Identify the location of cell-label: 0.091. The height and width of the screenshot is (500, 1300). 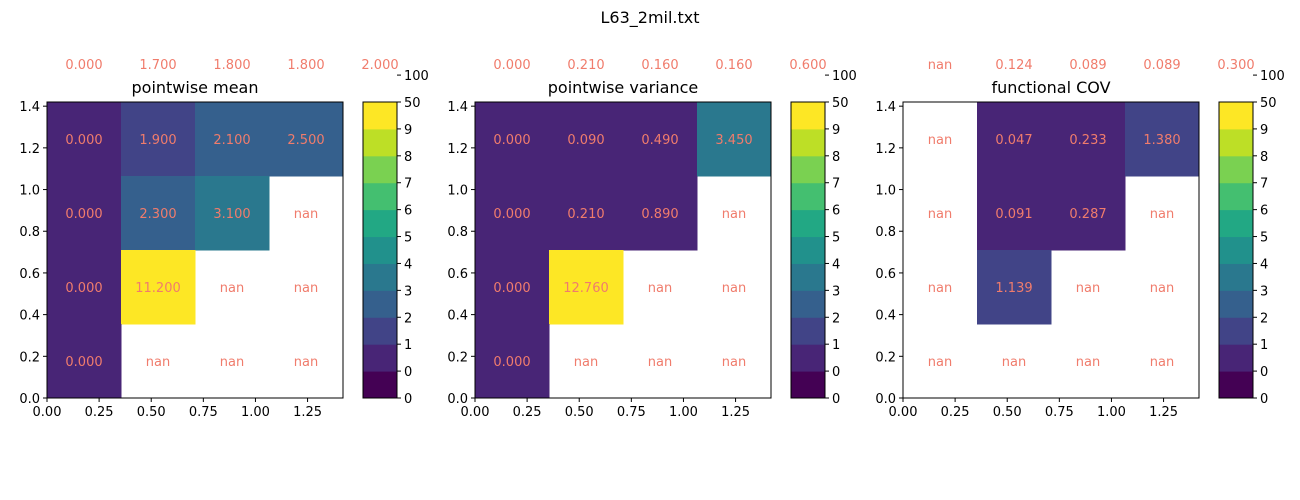
(1013, 214).